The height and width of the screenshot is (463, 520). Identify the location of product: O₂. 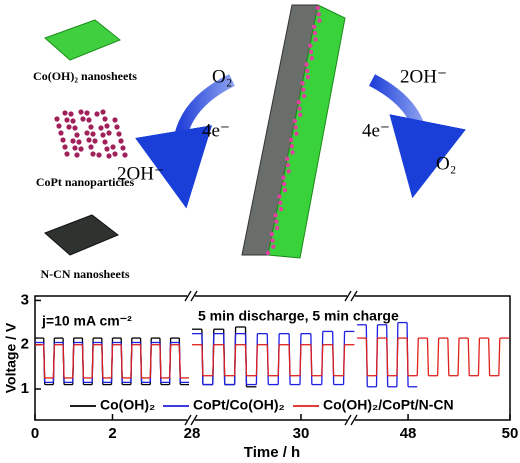
(446, 163).